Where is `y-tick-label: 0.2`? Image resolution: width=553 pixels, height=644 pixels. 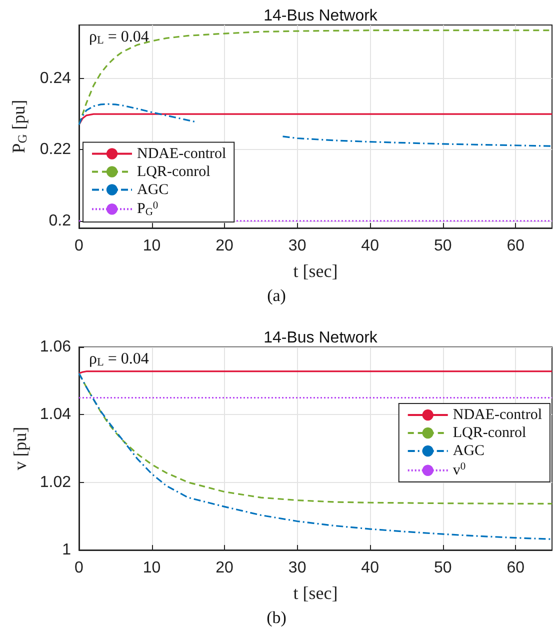
y-tick-label: 0.2 is located at coordinates (60, 221).